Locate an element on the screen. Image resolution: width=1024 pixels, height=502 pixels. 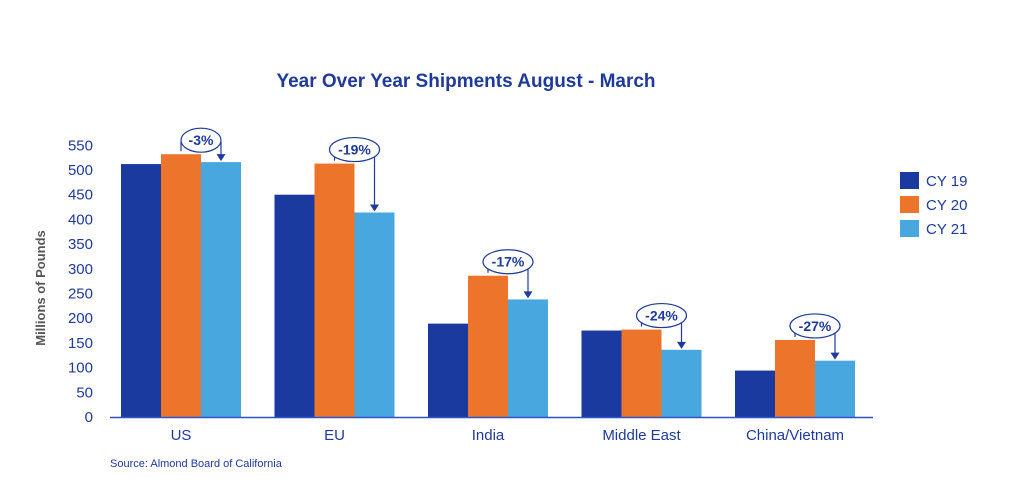
annotation-label: -3% is located at coordinates (201, 140).